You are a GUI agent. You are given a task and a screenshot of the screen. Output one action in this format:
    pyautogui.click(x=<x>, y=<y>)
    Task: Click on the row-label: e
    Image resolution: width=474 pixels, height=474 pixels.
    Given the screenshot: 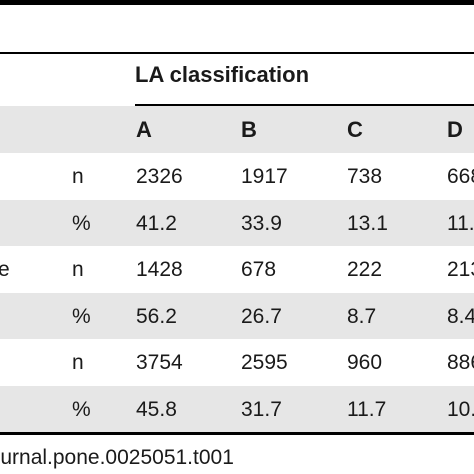 What is the action you would take?
    pyautogui.click(x=5, y=269)
    